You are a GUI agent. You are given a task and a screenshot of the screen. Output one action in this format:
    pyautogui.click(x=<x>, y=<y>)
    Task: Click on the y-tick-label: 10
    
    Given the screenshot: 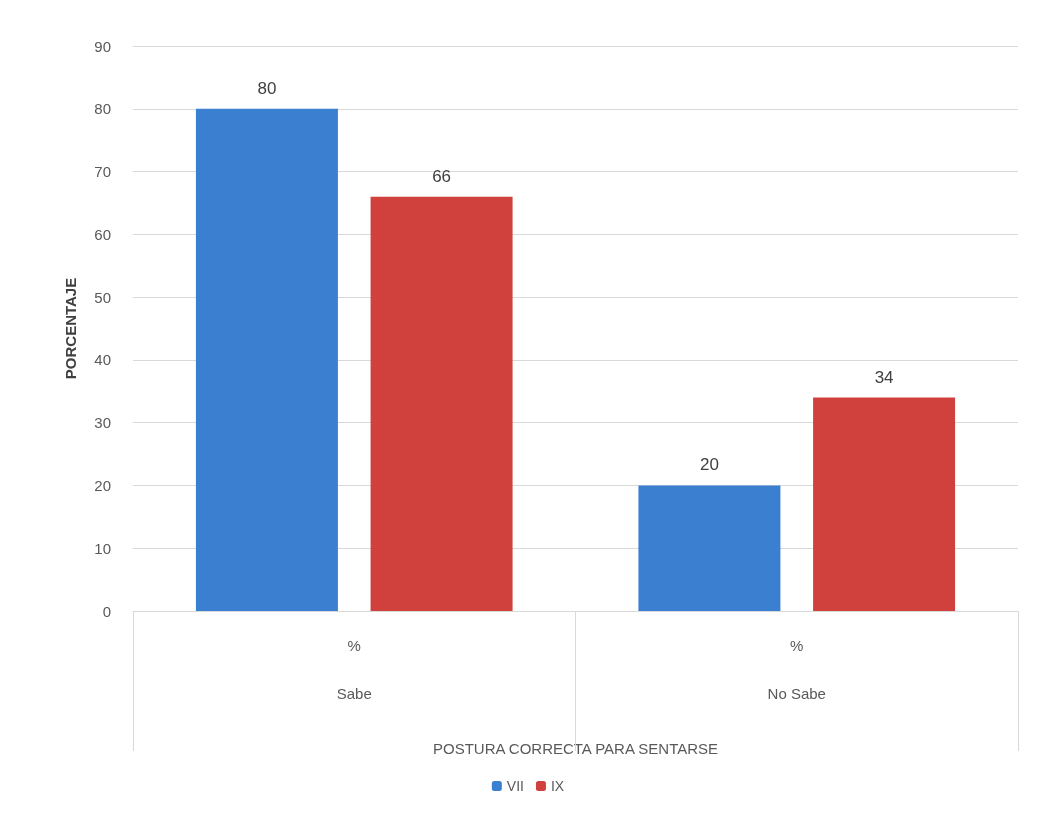 What is the action you would take?
    pyautogui.click(x=102, y=548)
    